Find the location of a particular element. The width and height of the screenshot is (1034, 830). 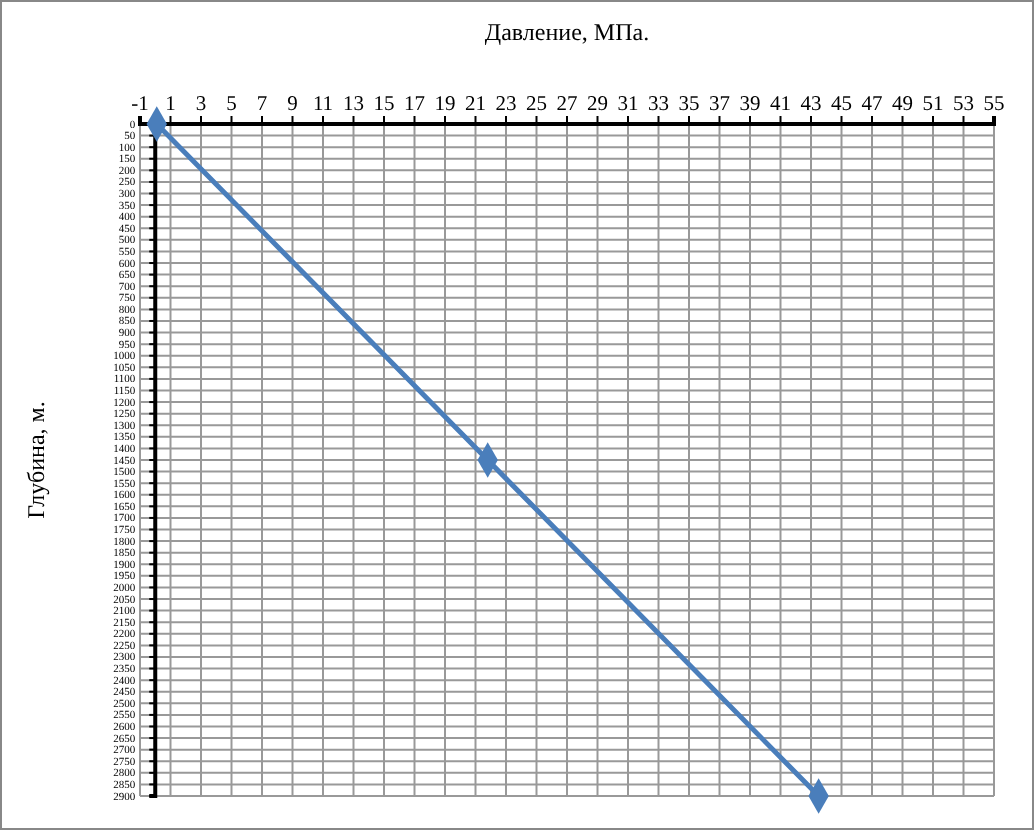

x-tick-label: 13 is located at coordinates (353, 105).